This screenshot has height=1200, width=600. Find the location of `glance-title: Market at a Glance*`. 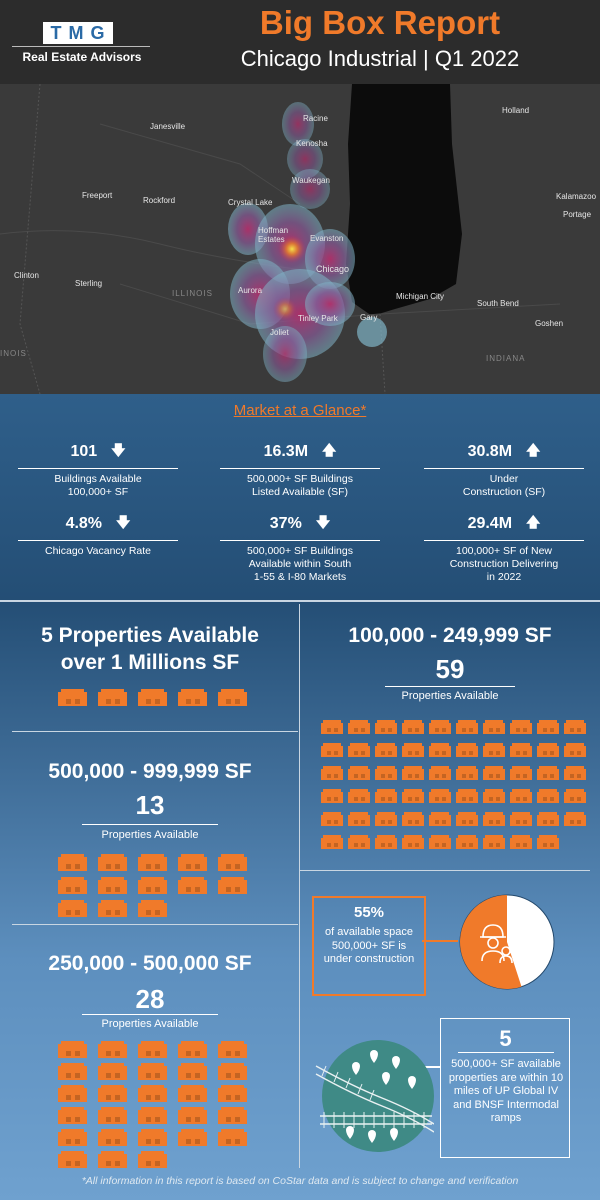

glance-title: Market at a Glance* is located at coordinates (300, 410).